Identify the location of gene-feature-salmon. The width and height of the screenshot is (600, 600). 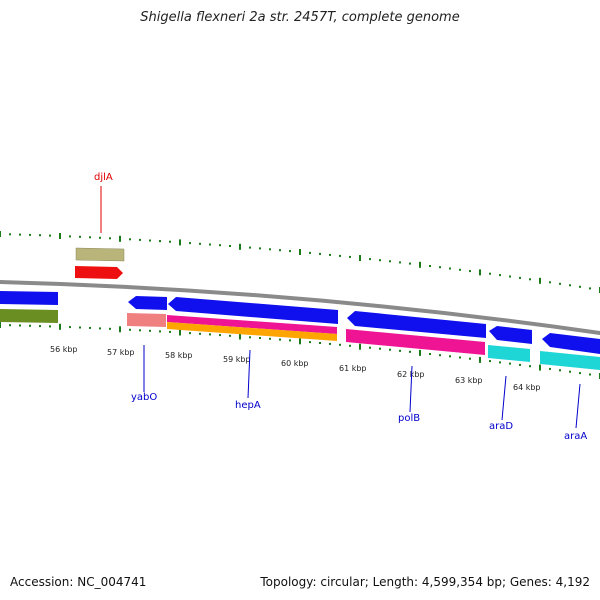
(146, 320).